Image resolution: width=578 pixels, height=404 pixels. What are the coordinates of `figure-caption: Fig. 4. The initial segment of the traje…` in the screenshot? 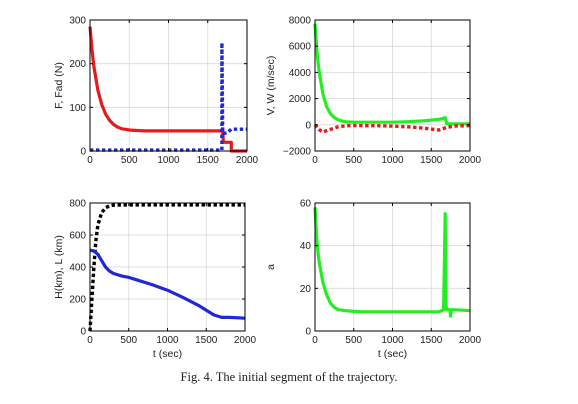 It's located at (289, 377).